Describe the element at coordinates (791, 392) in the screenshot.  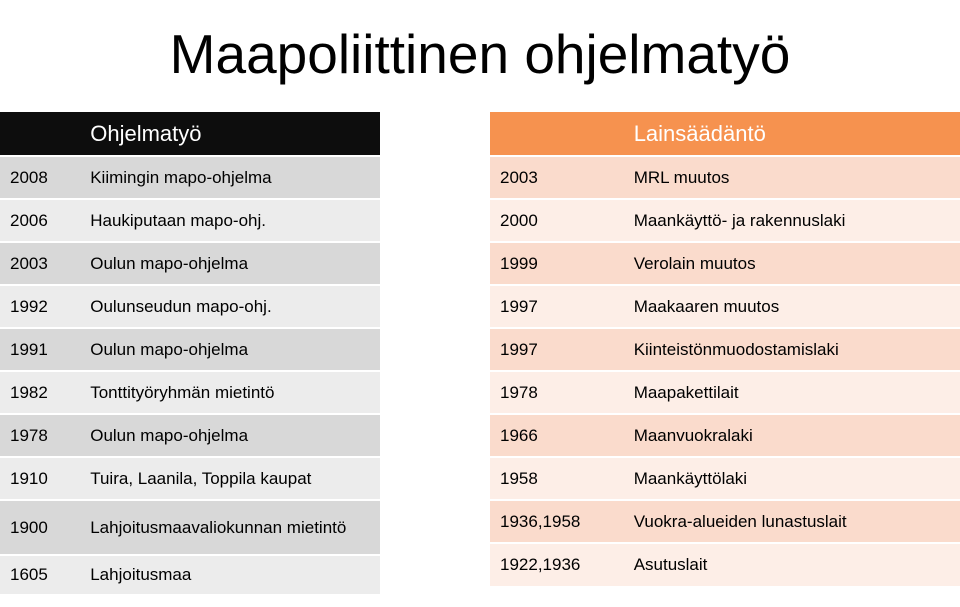
I see `text-cell: Maapakettilait` at that location.